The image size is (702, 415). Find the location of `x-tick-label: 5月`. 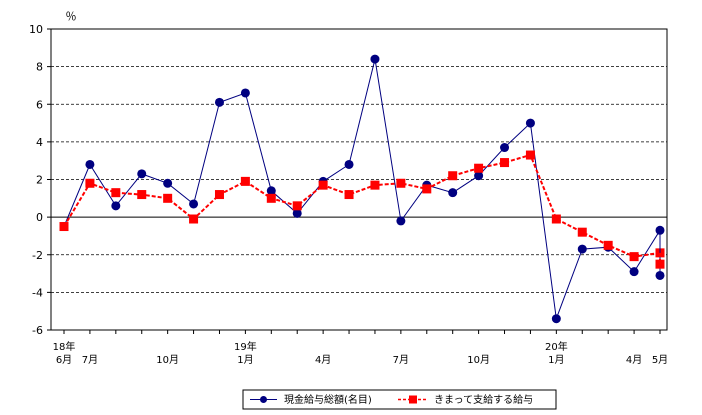

x-tick-label: 5月 is located at coordinates (660, 360).